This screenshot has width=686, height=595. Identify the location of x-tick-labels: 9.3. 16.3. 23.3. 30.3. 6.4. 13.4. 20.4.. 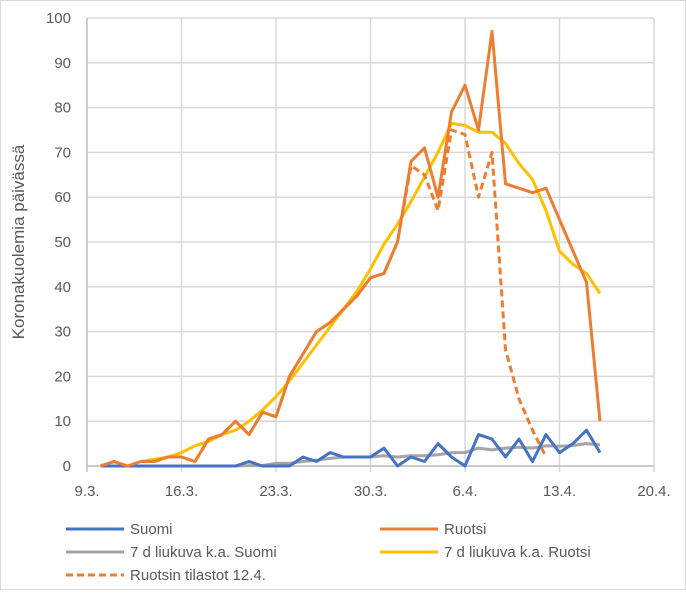
(372, 491).